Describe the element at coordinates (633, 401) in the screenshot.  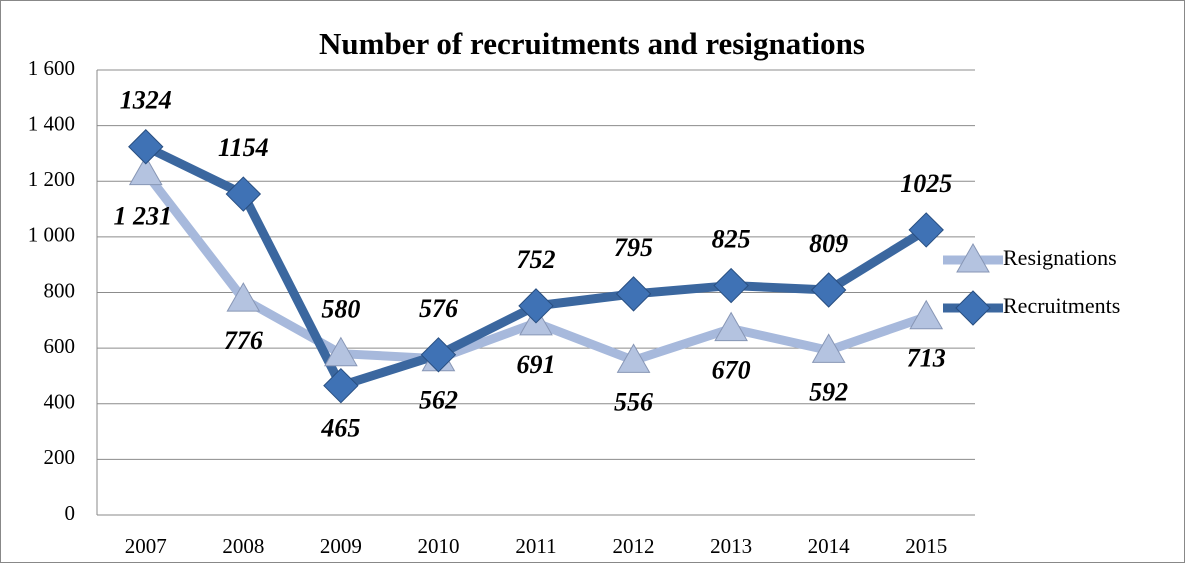
I see `data-label: 556` at that location.